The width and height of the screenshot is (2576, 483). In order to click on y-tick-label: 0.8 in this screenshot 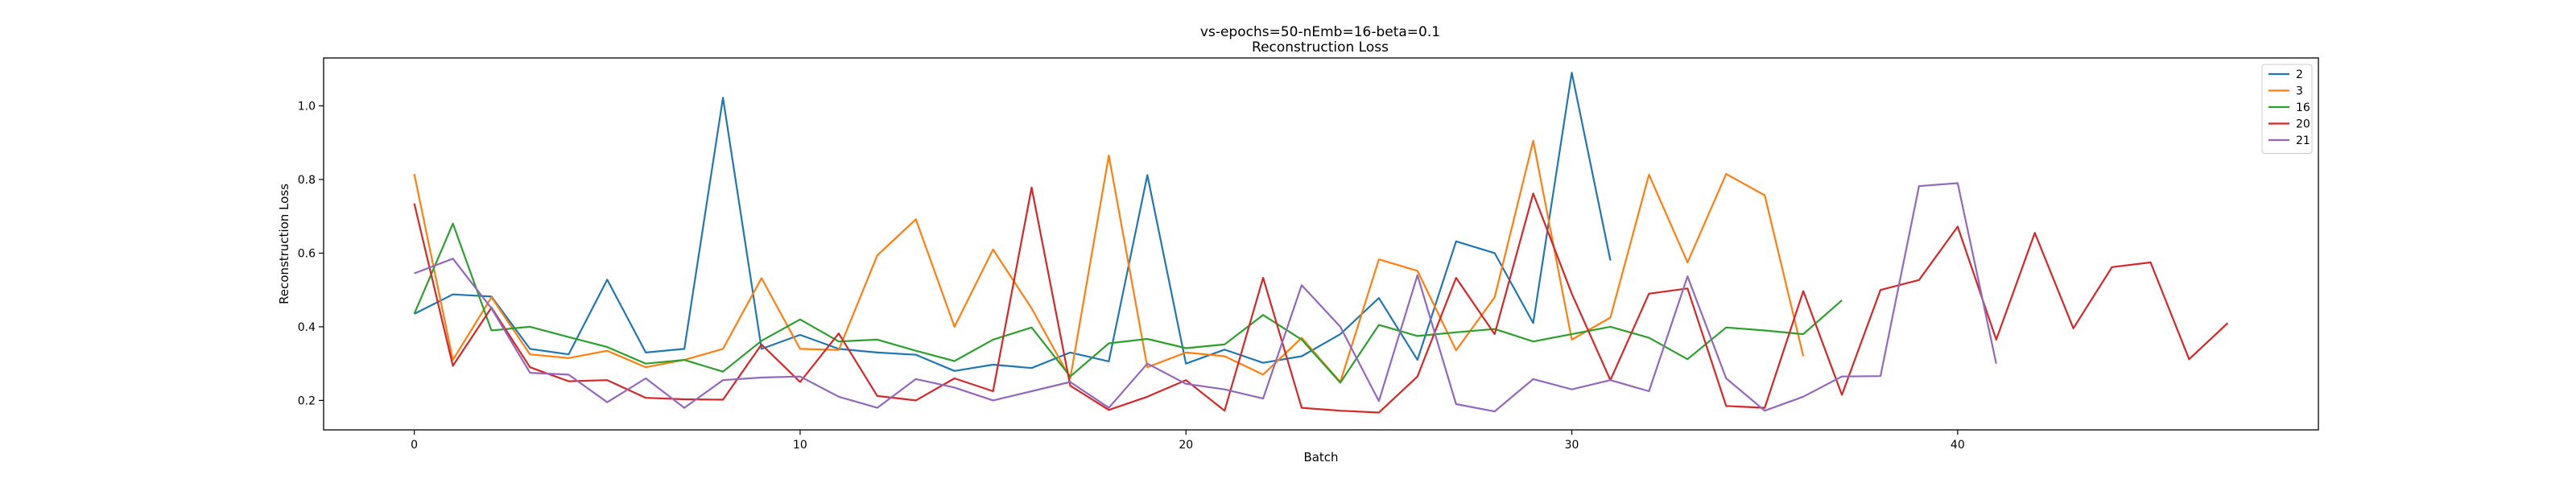, I will do `click(307, 180)`.